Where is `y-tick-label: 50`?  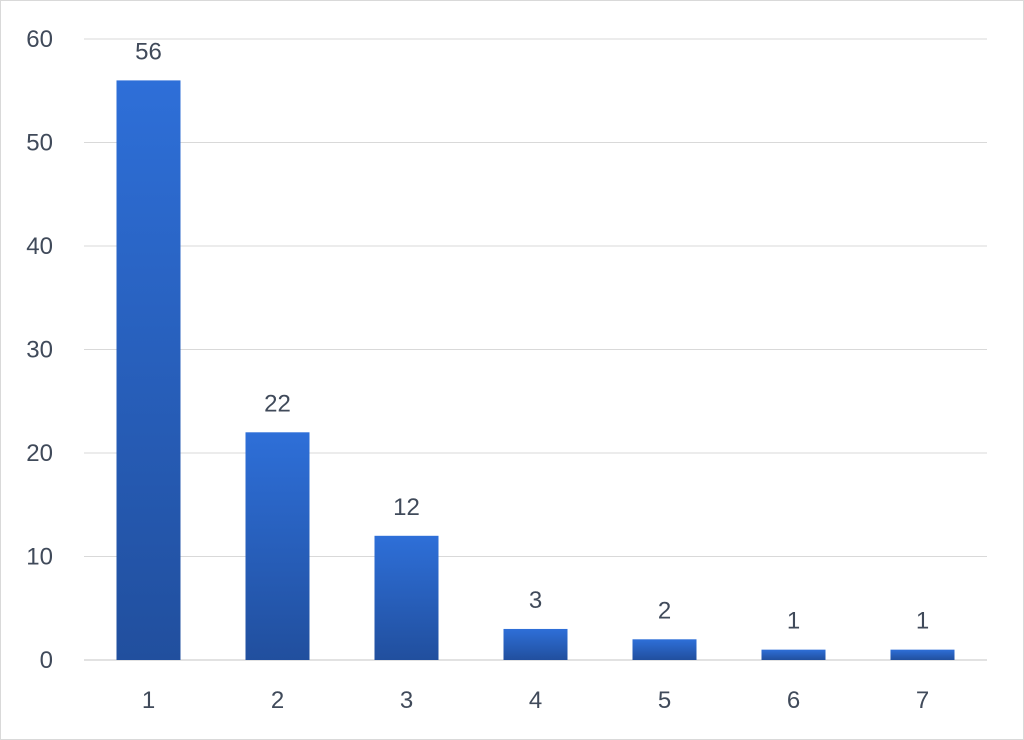 y-tick-label: 50 is located at coordinates (39, 143).